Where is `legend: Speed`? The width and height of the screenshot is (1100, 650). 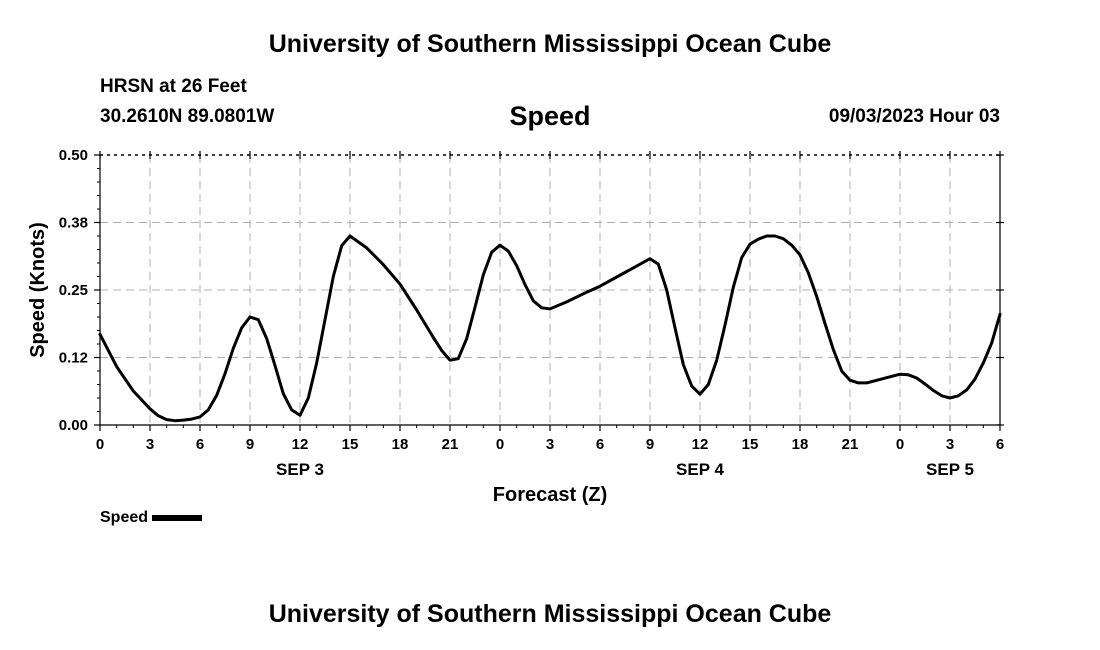
legend: Speed is located at coordinates (151, 518).